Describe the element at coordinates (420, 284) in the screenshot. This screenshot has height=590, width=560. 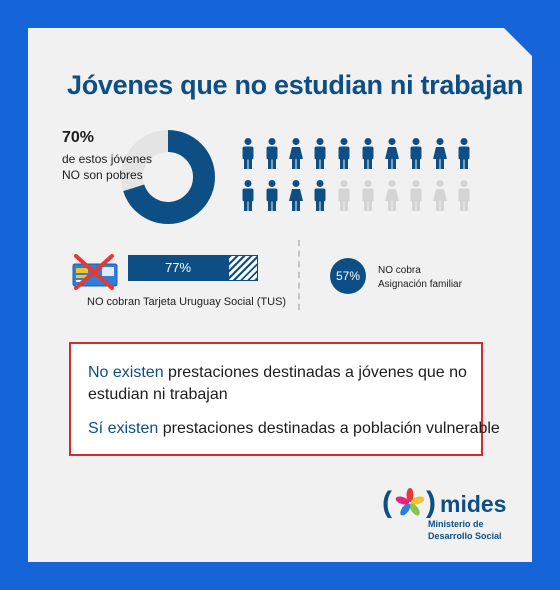
I see `asignacion-line-2: Asignación familiar` at that location.